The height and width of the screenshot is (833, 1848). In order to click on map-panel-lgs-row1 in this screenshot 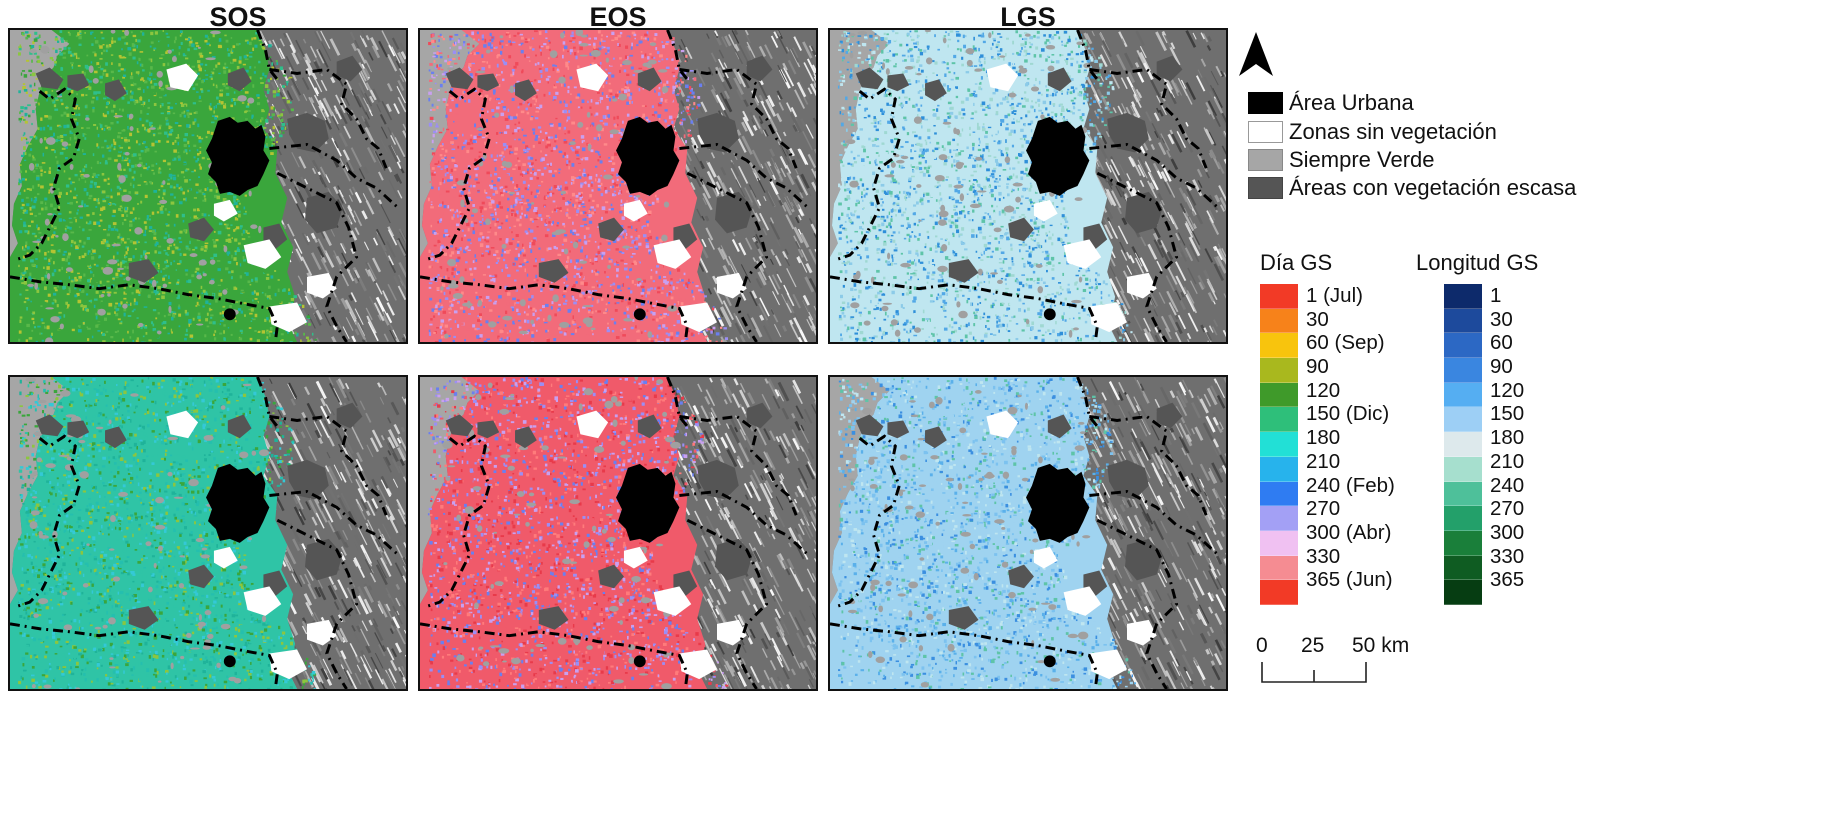, I will do `click(1028, 186)`.